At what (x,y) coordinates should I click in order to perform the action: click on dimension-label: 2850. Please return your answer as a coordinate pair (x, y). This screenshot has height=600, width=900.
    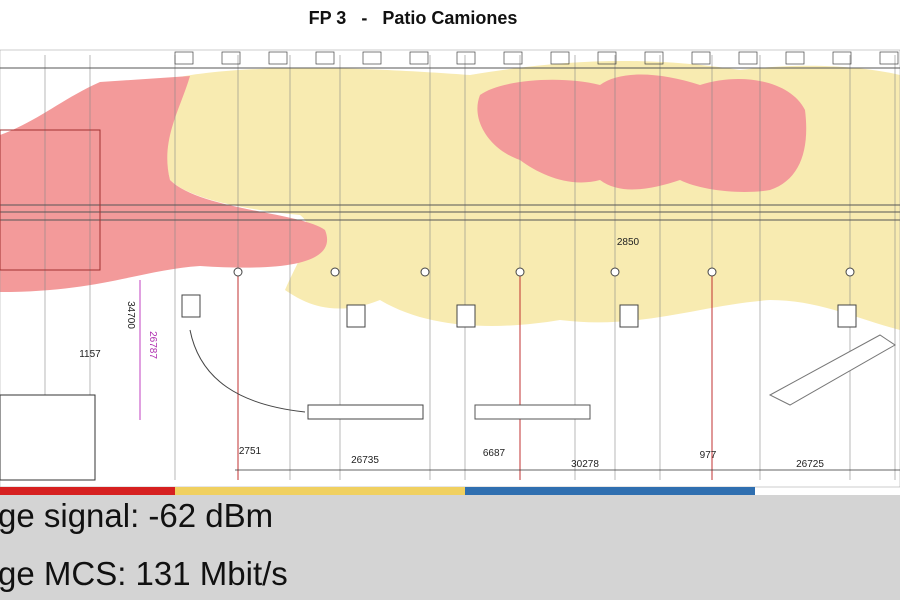
    Looking at the image, I should click on (628, 242).